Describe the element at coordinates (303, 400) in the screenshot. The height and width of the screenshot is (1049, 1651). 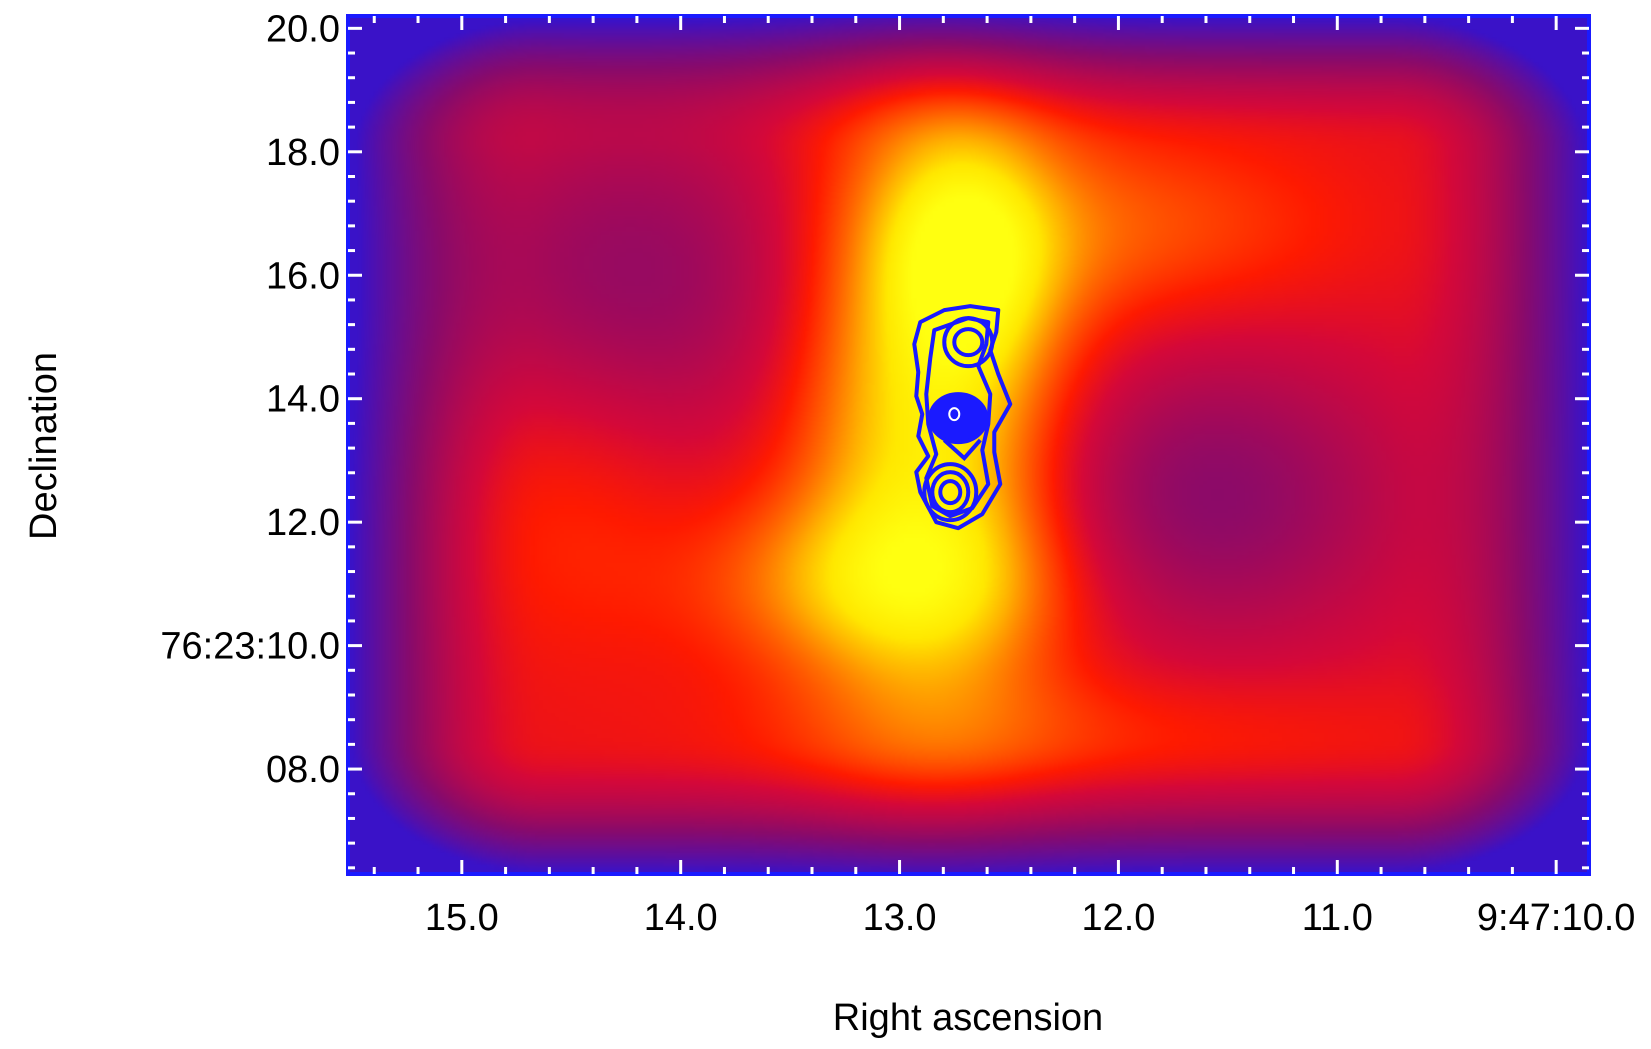
I see `y-tick-label: 14.0` at that location.